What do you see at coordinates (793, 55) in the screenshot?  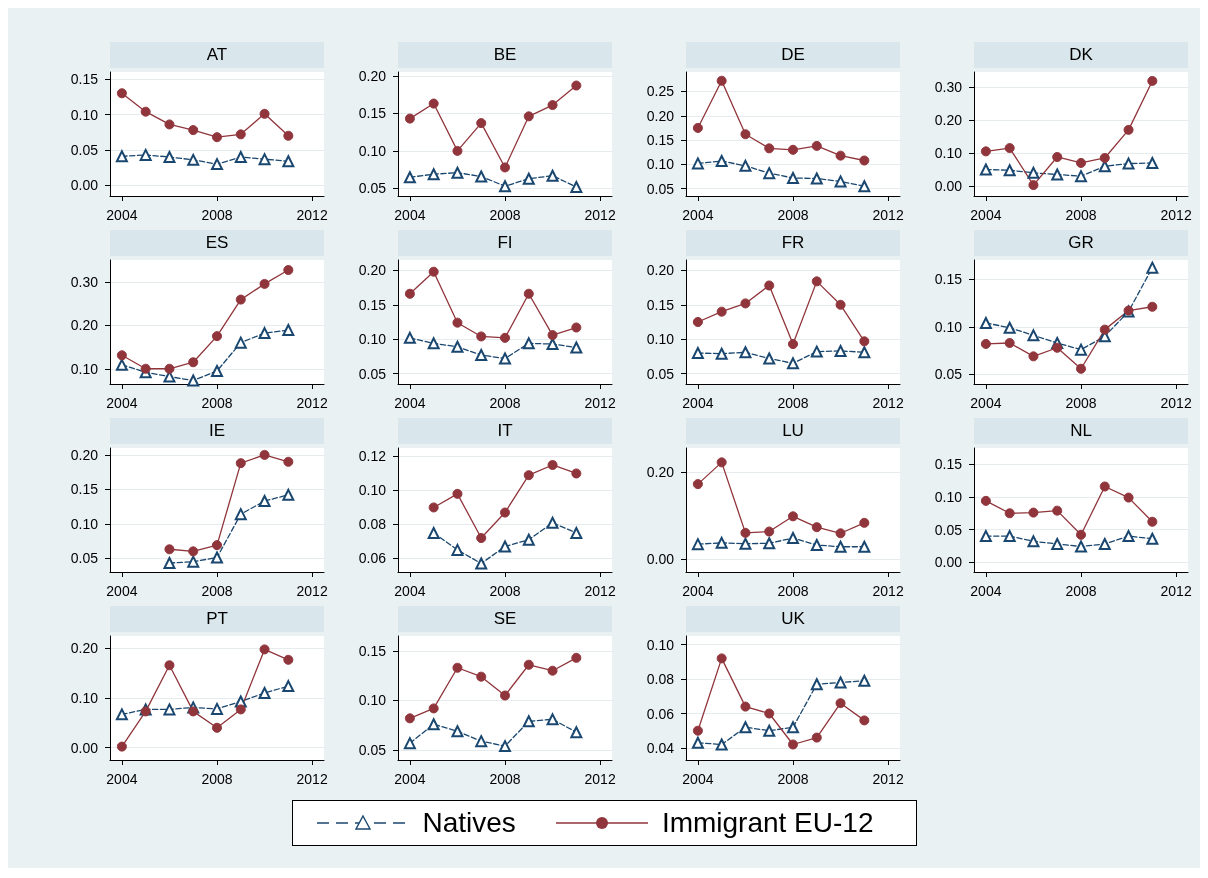 I see `chart-title: DE` at bounding box center [793, 55].